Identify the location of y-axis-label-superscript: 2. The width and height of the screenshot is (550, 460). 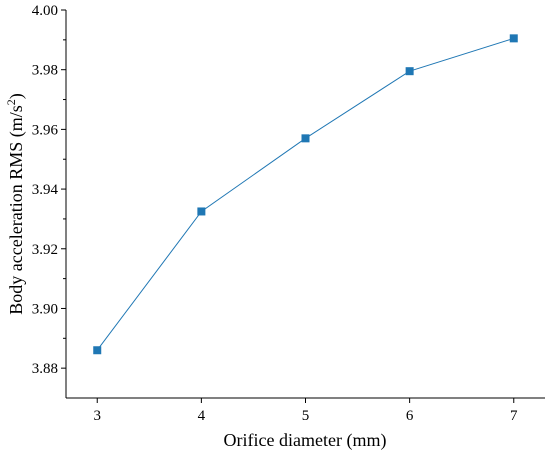
(11, 102).